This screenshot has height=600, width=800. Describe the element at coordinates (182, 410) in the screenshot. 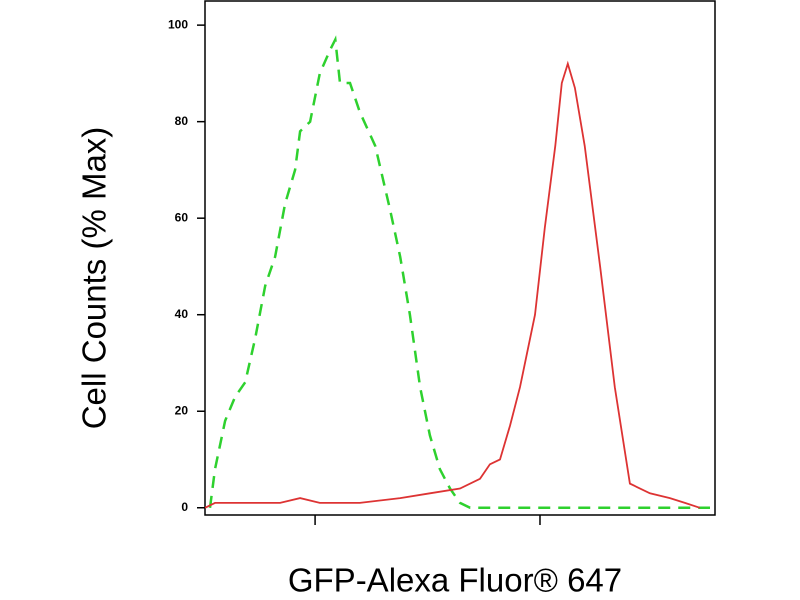

I see `y-tick-label: 20` at that location.